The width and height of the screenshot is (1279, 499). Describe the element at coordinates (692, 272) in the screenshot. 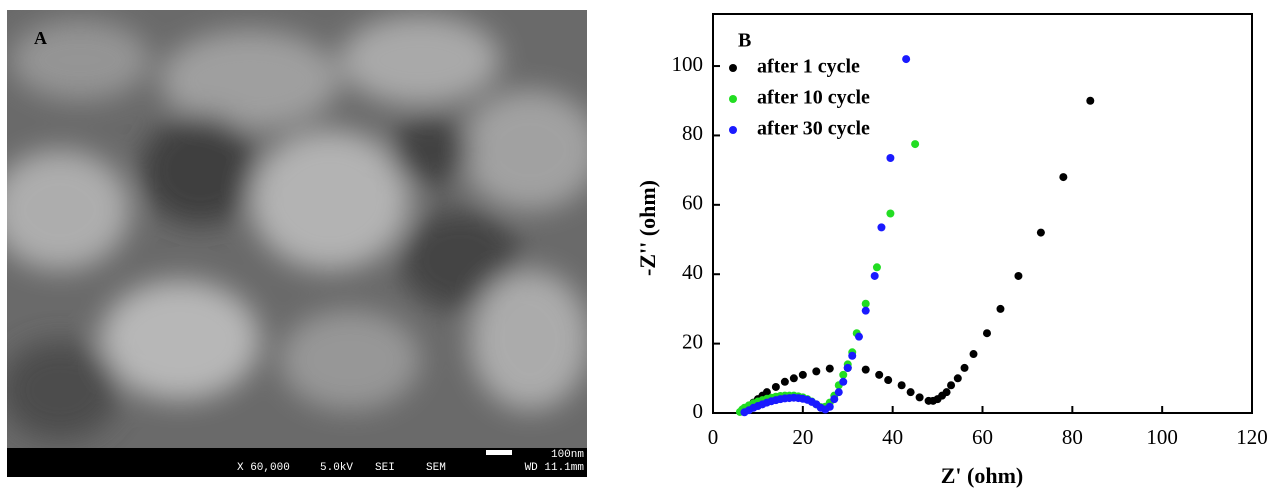

I see `y-tick-label: 40` at that location.